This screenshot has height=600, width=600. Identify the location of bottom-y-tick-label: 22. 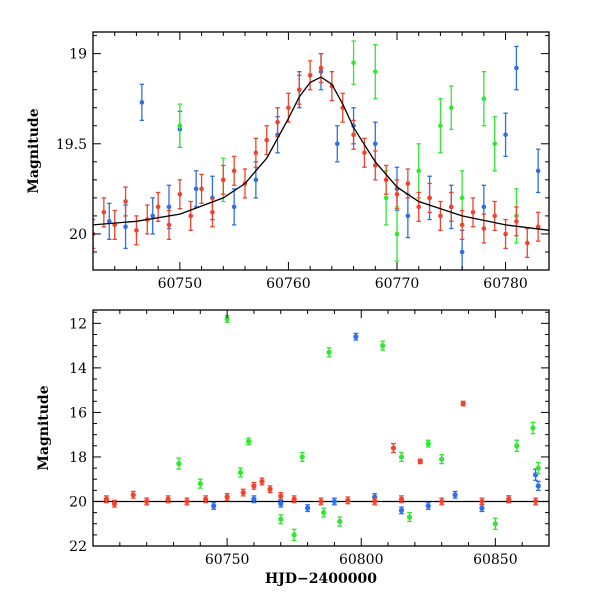
(78, 547).